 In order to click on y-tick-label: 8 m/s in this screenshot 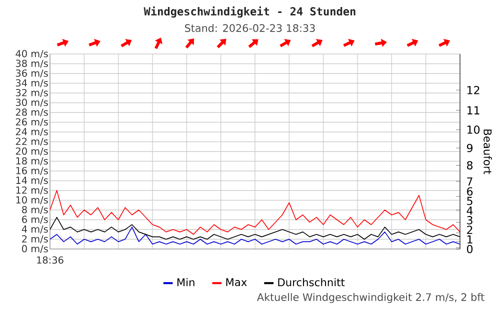, I will do `click(35, 210)`.